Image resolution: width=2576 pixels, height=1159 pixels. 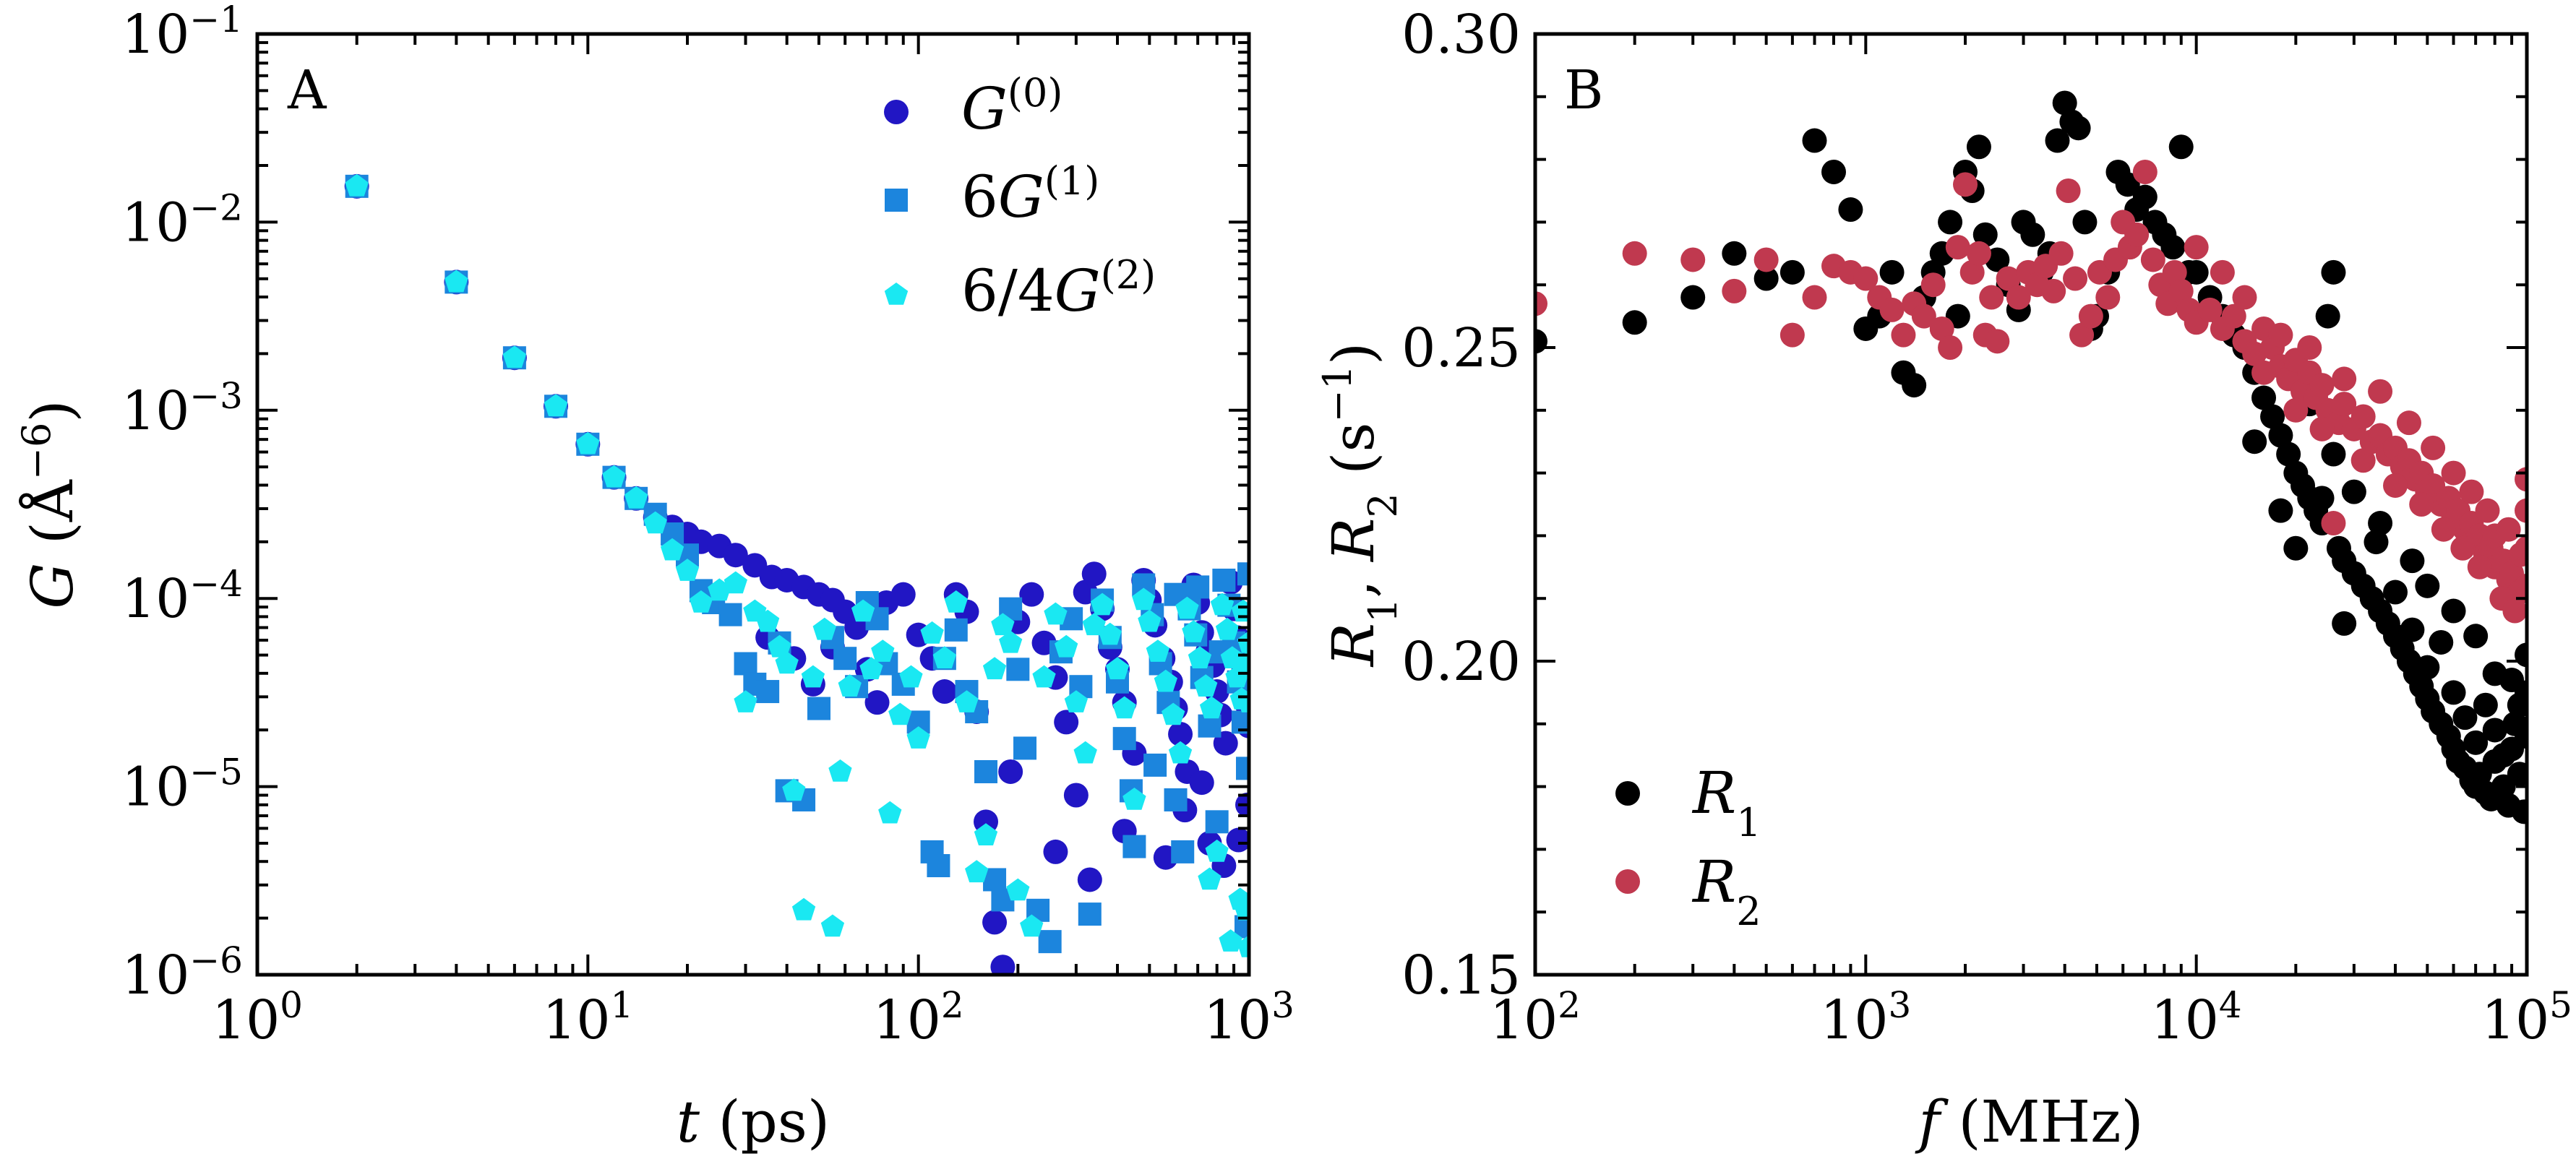 What do you see at coordinates (1726, 802) in the screenshot?
I see `legend-label-r1: R1` at bounding box center [1726, 802].